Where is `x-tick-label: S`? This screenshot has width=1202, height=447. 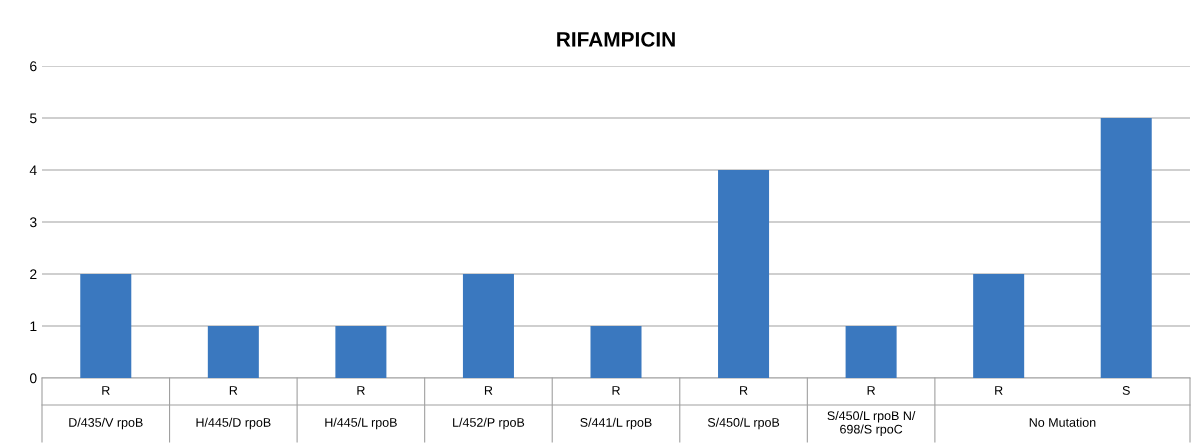 x-tick-label: S is located at coordinates (1126, 390).